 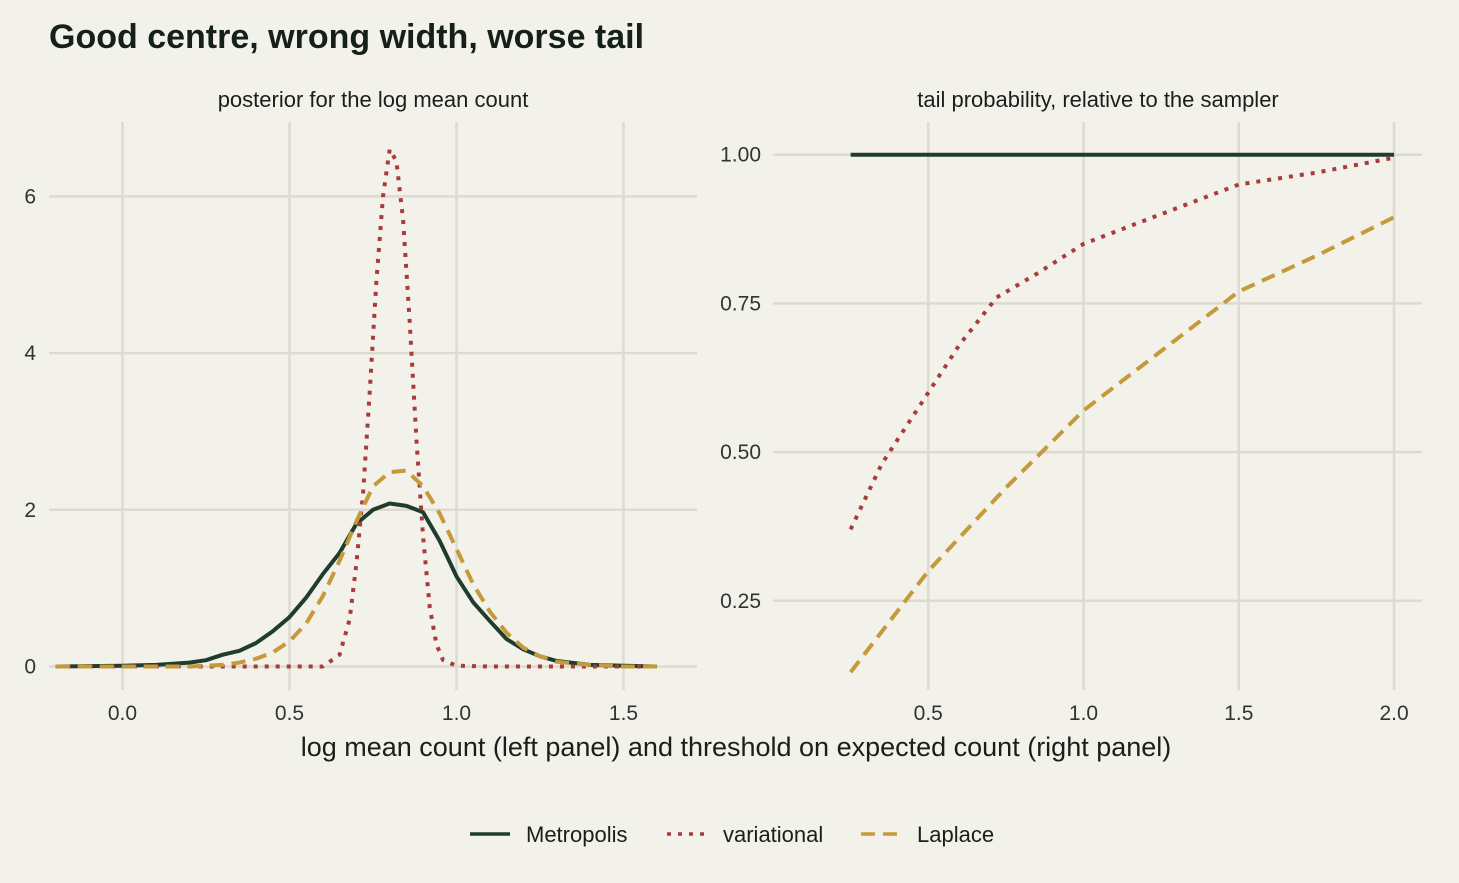 What do you see at coordinates (740, 378) in the screenshot?
I see `panel-right-y-ticks: 0.25 0.50 0.75 1.00` at bounding box center [740, 378].